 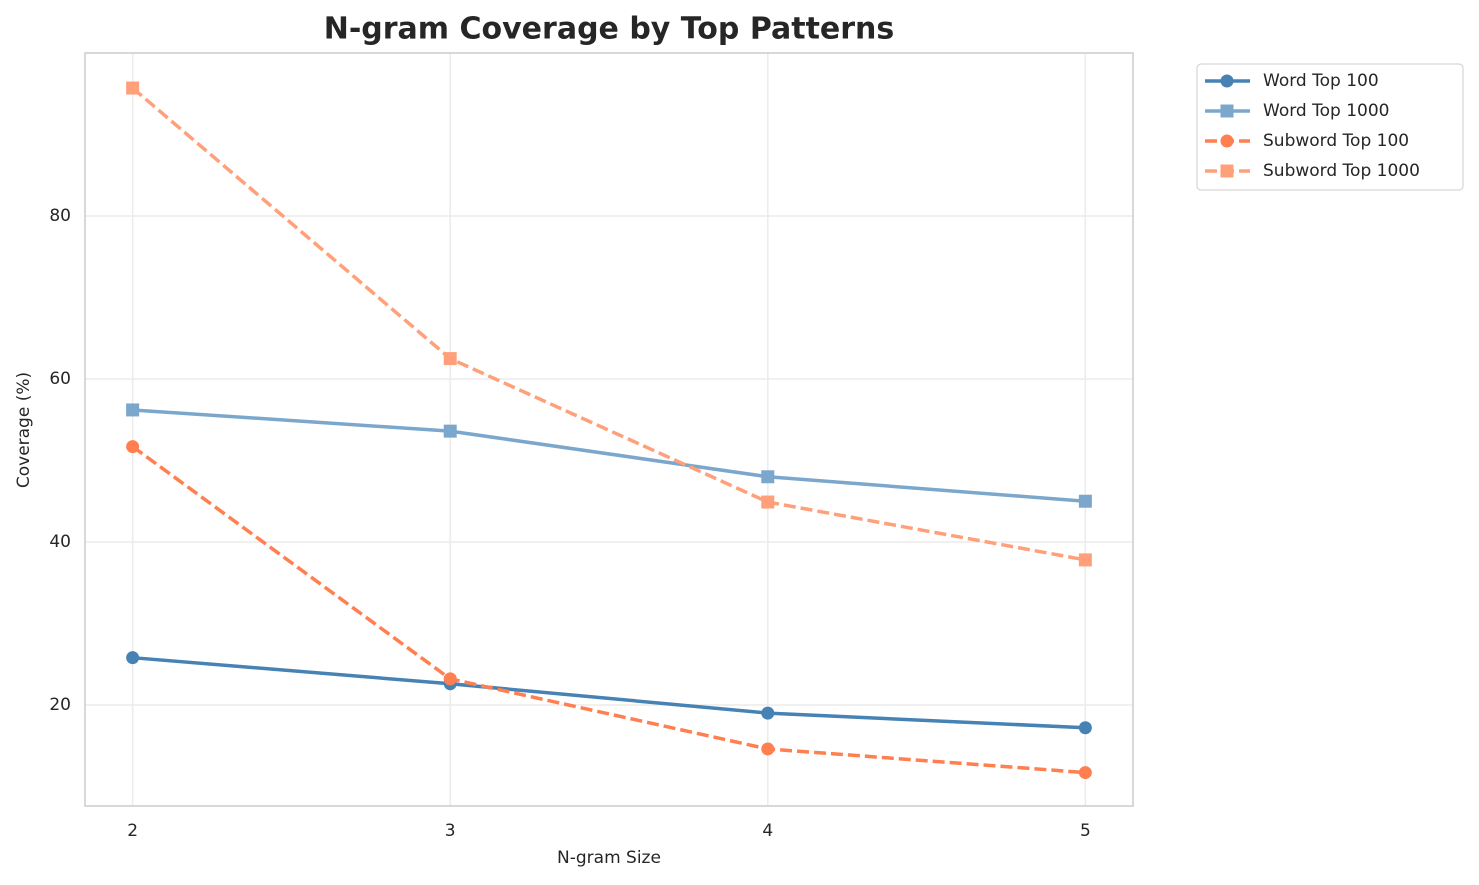 I want to click on legend-label: Subword Top 1000, so click(x=1341, y=171).